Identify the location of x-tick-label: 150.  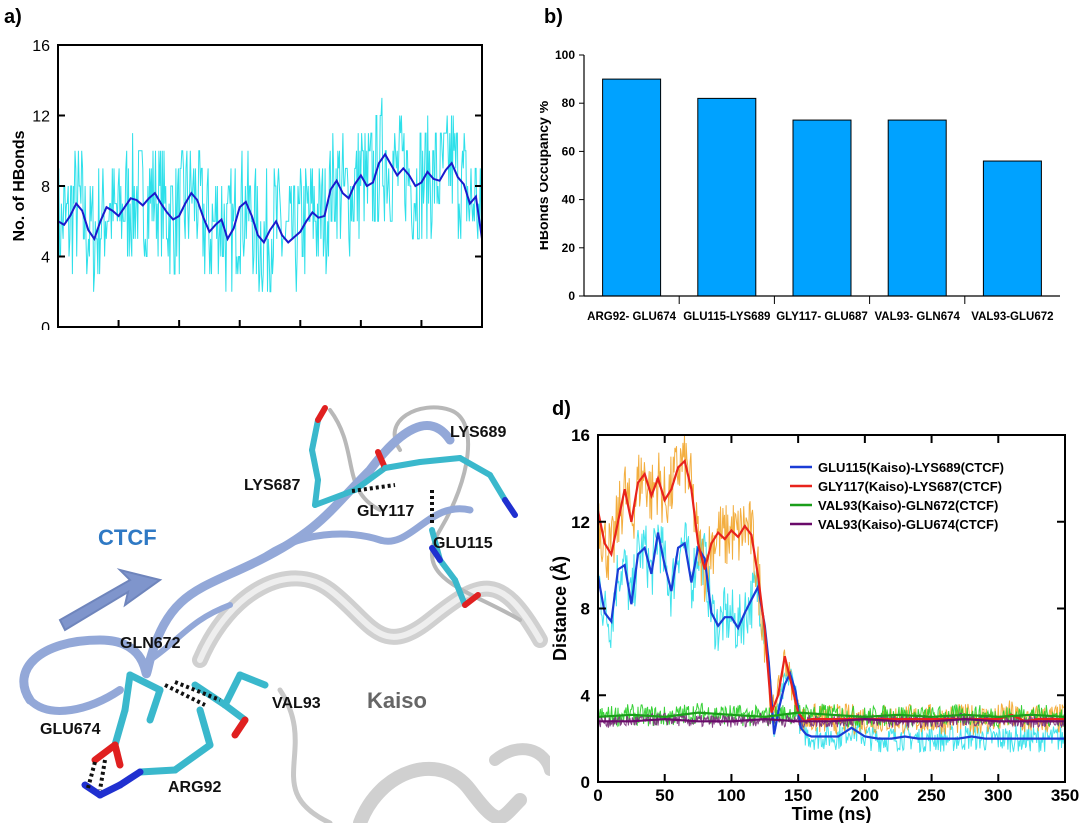
(798, 795).